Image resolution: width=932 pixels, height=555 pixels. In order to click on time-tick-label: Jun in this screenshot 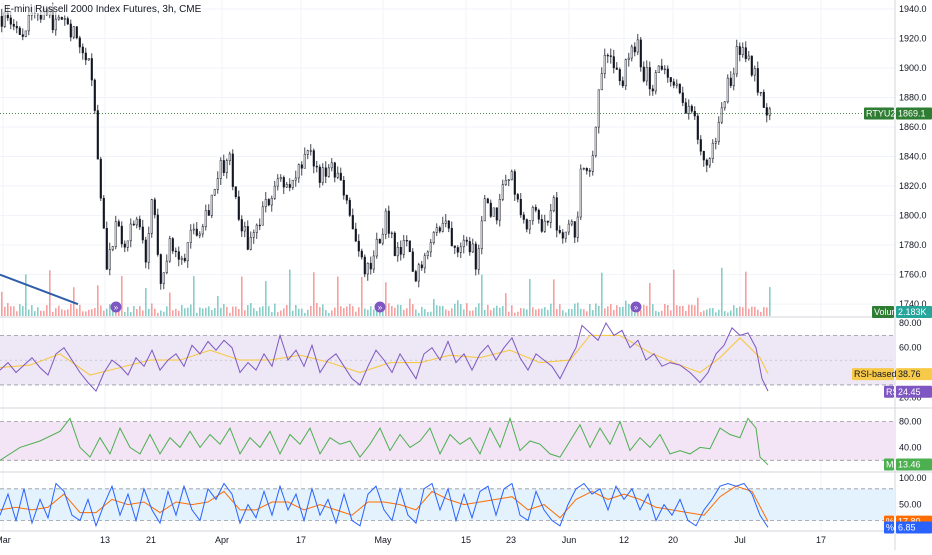, I will do `click(569, 540)`.